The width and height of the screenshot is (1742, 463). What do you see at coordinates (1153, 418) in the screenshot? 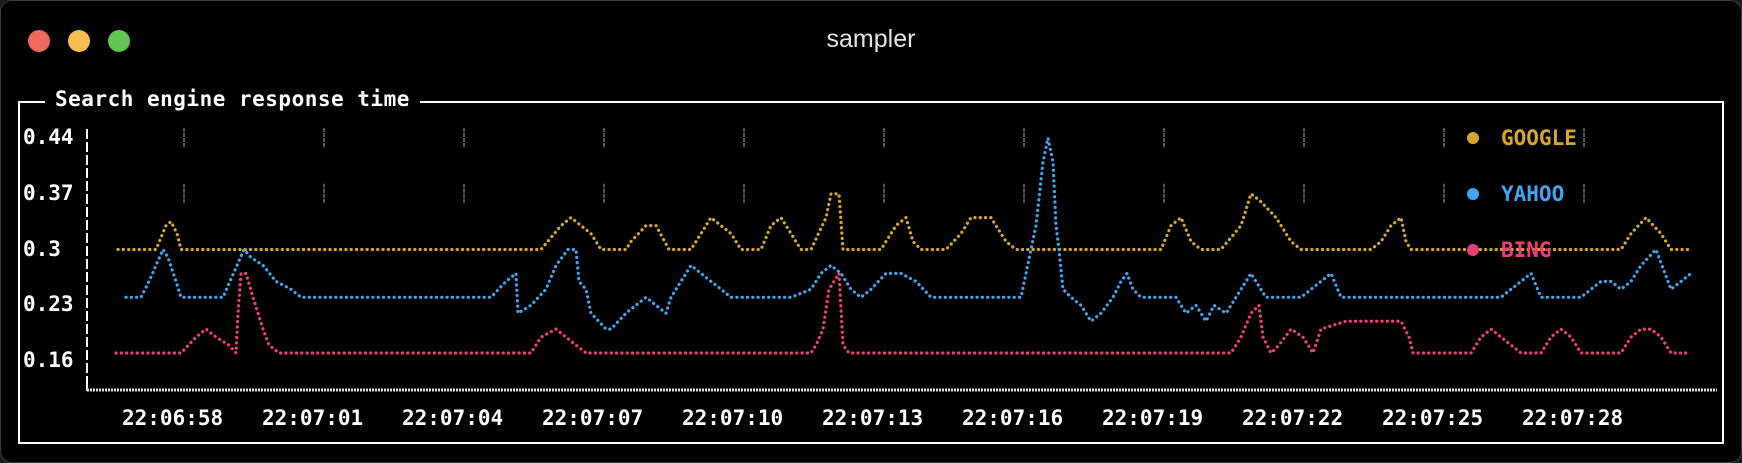
I see `x-tick-label: 22:07:19` at bounding box center [1153, 418].